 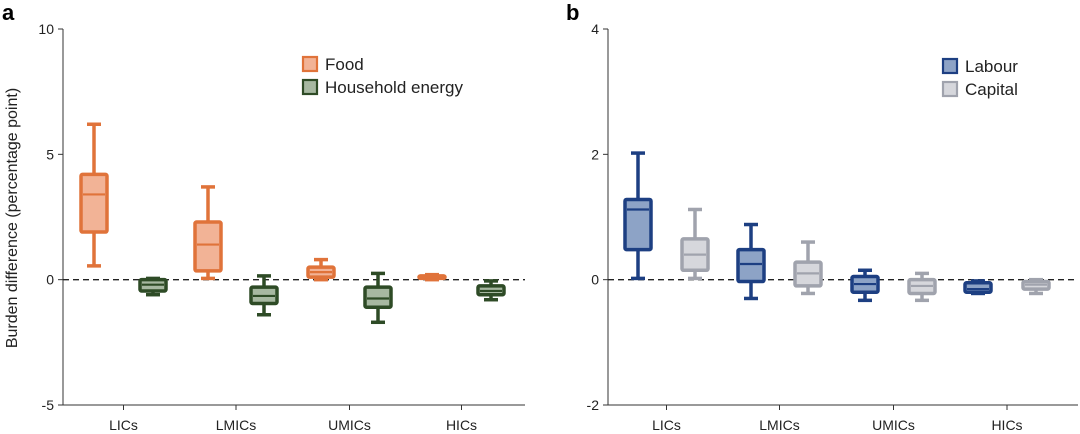 I want to click on y-tick-label: 10, so click(x=46, y=29).